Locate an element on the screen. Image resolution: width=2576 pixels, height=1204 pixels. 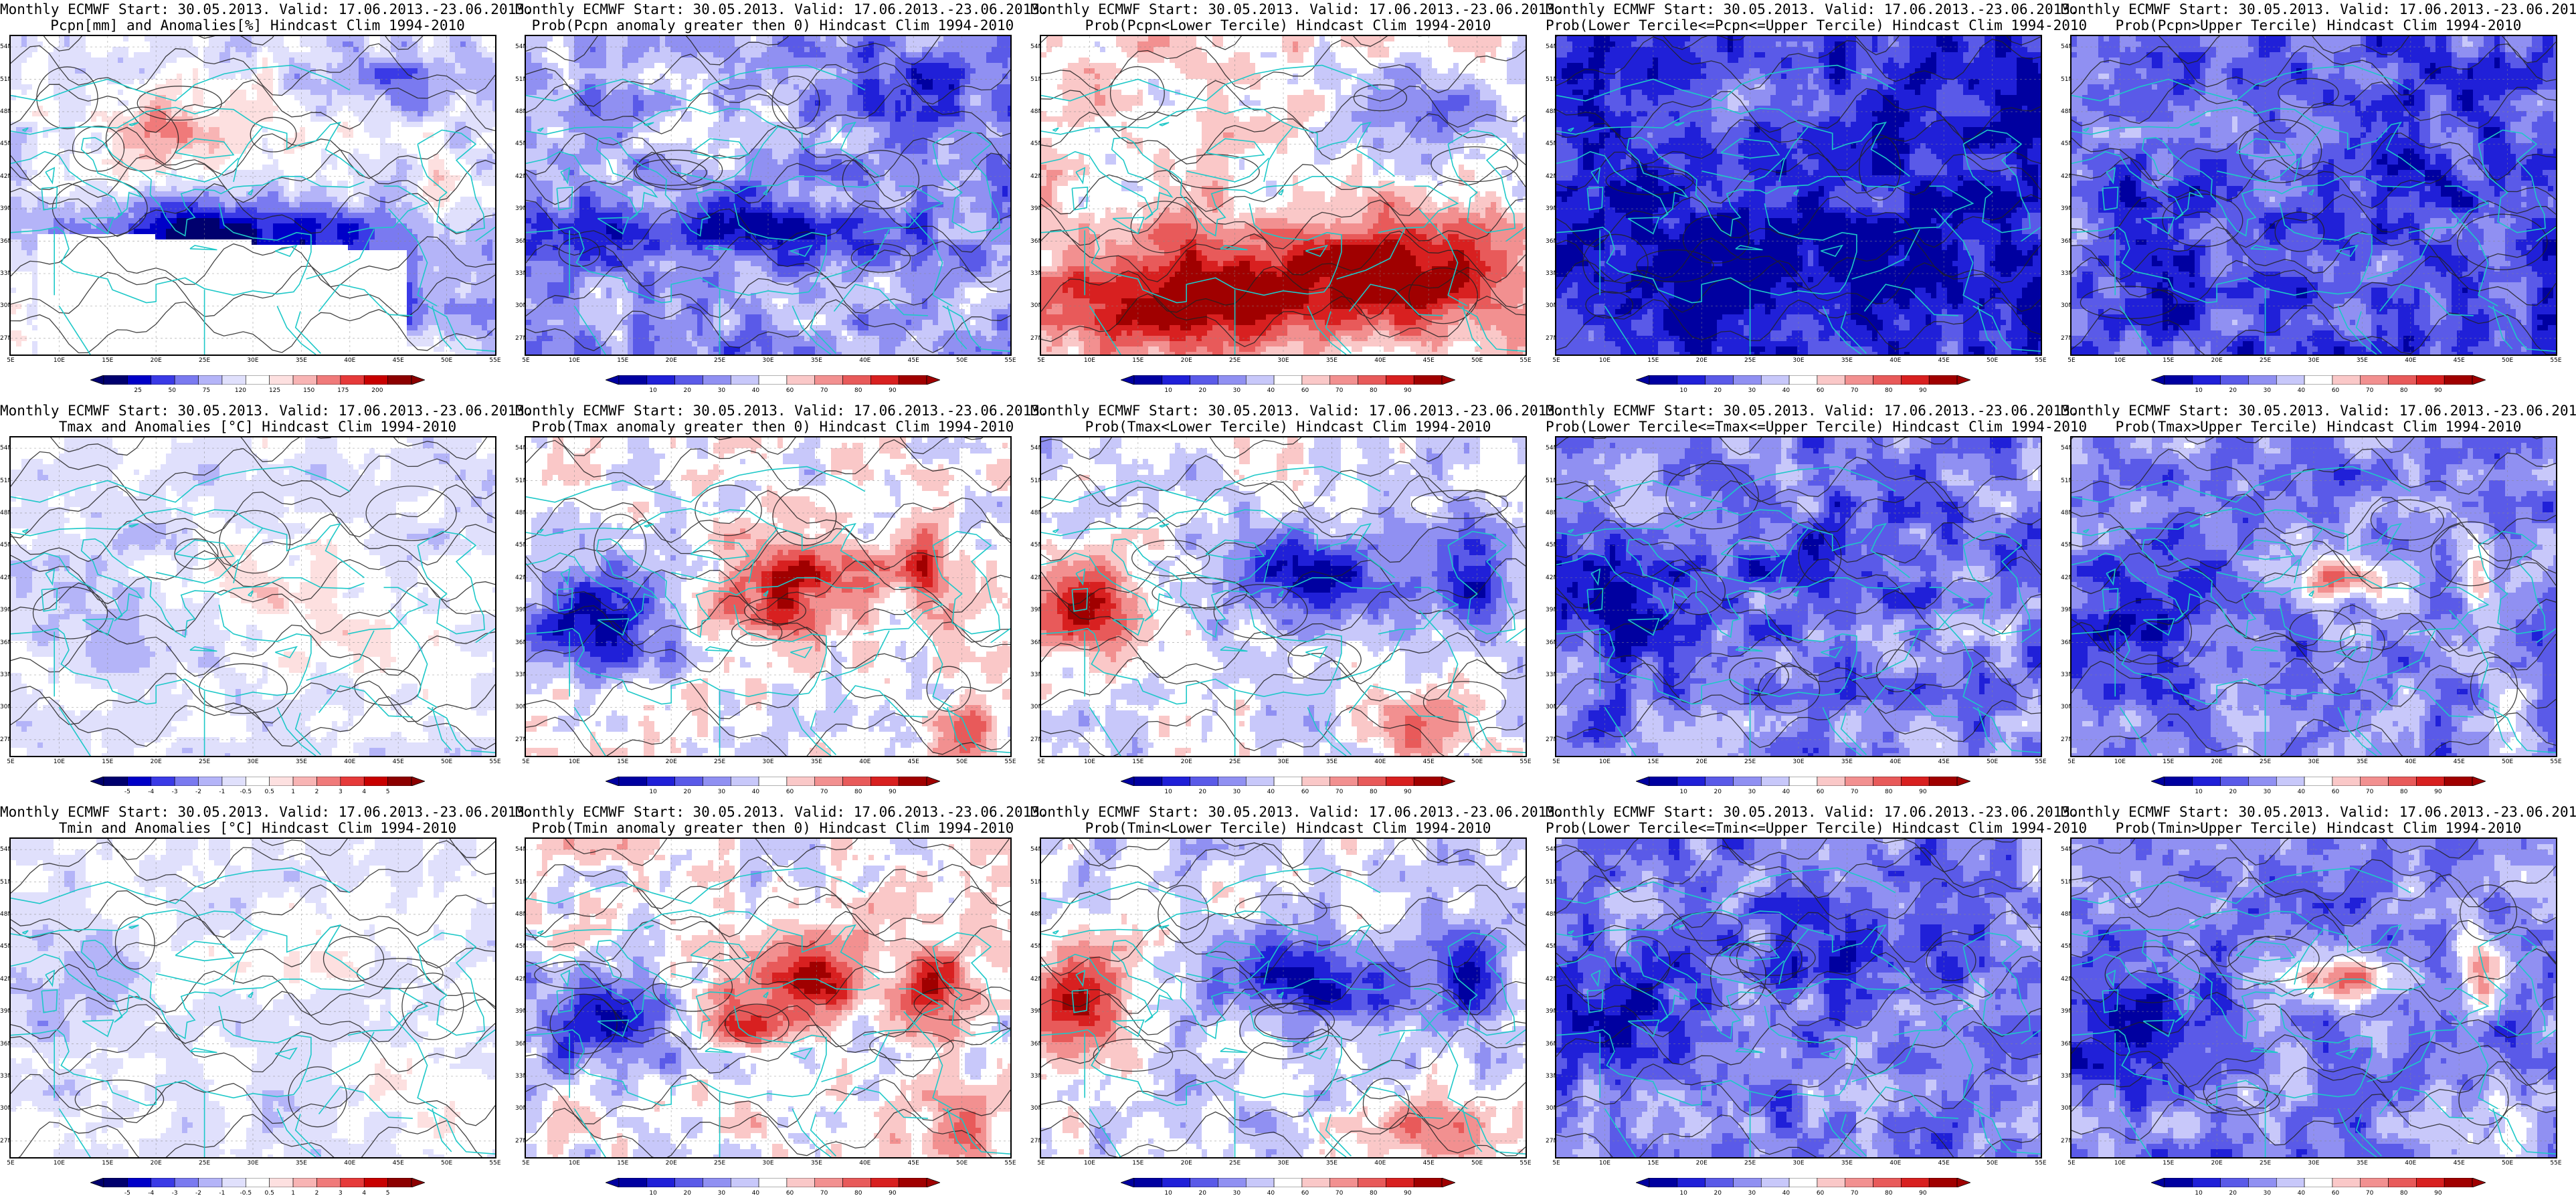
colorbar-tick-label: 40 is located at coordinates (1786, 1193).